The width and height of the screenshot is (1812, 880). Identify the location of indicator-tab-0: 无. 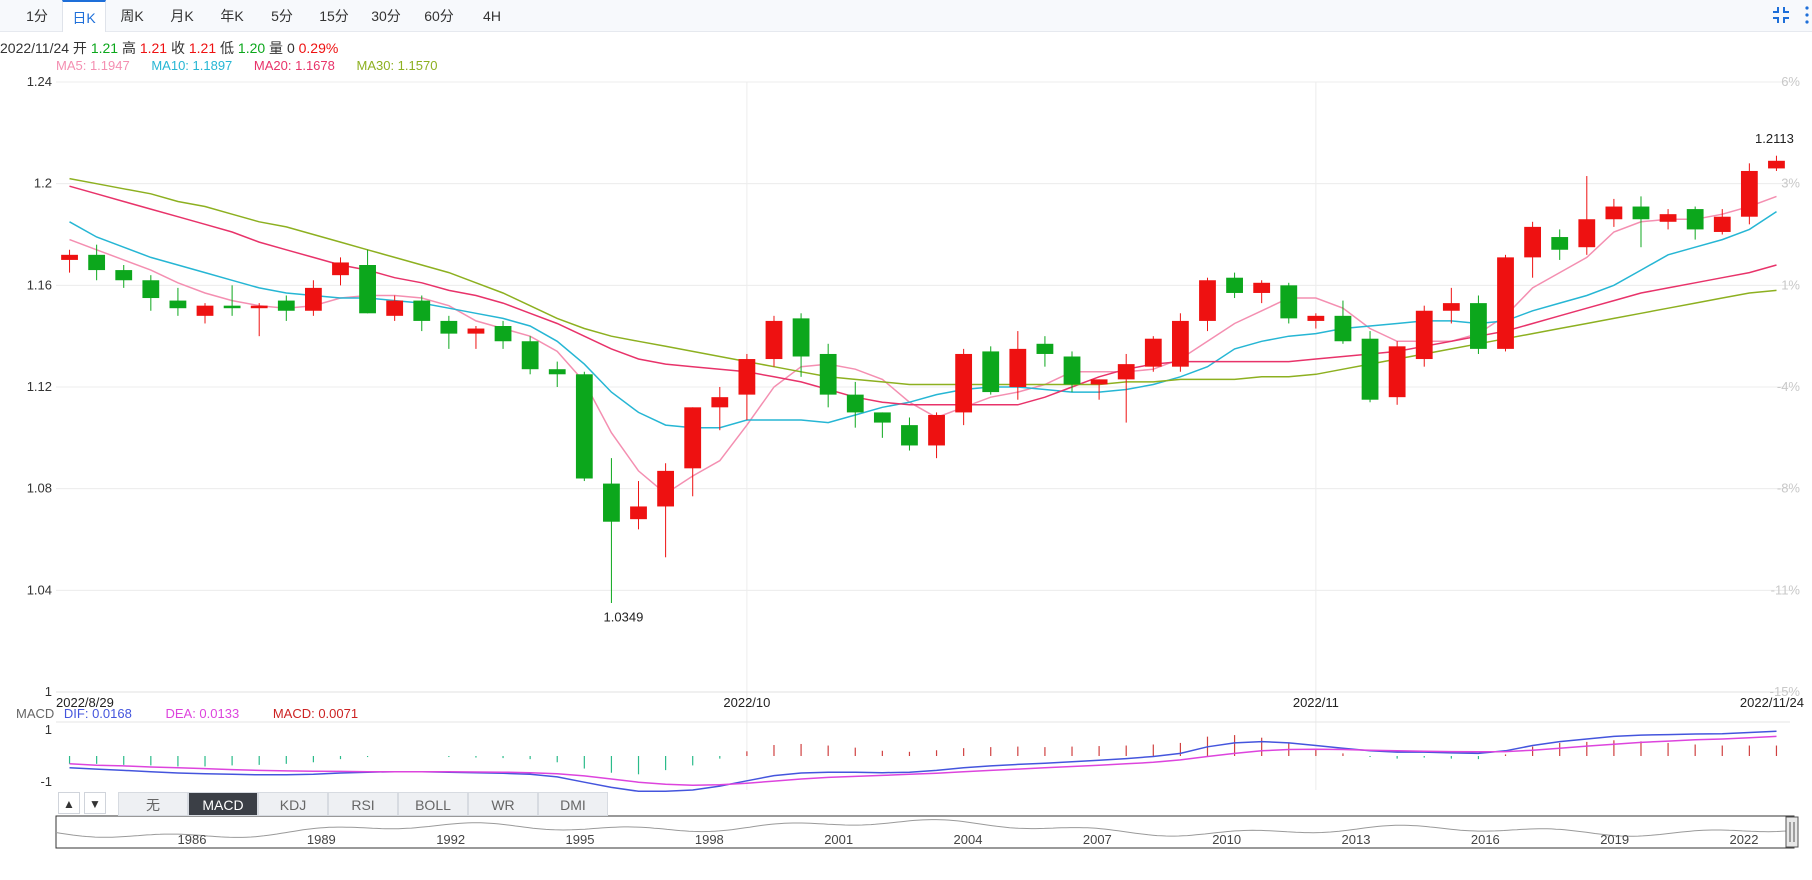
(153, 804).